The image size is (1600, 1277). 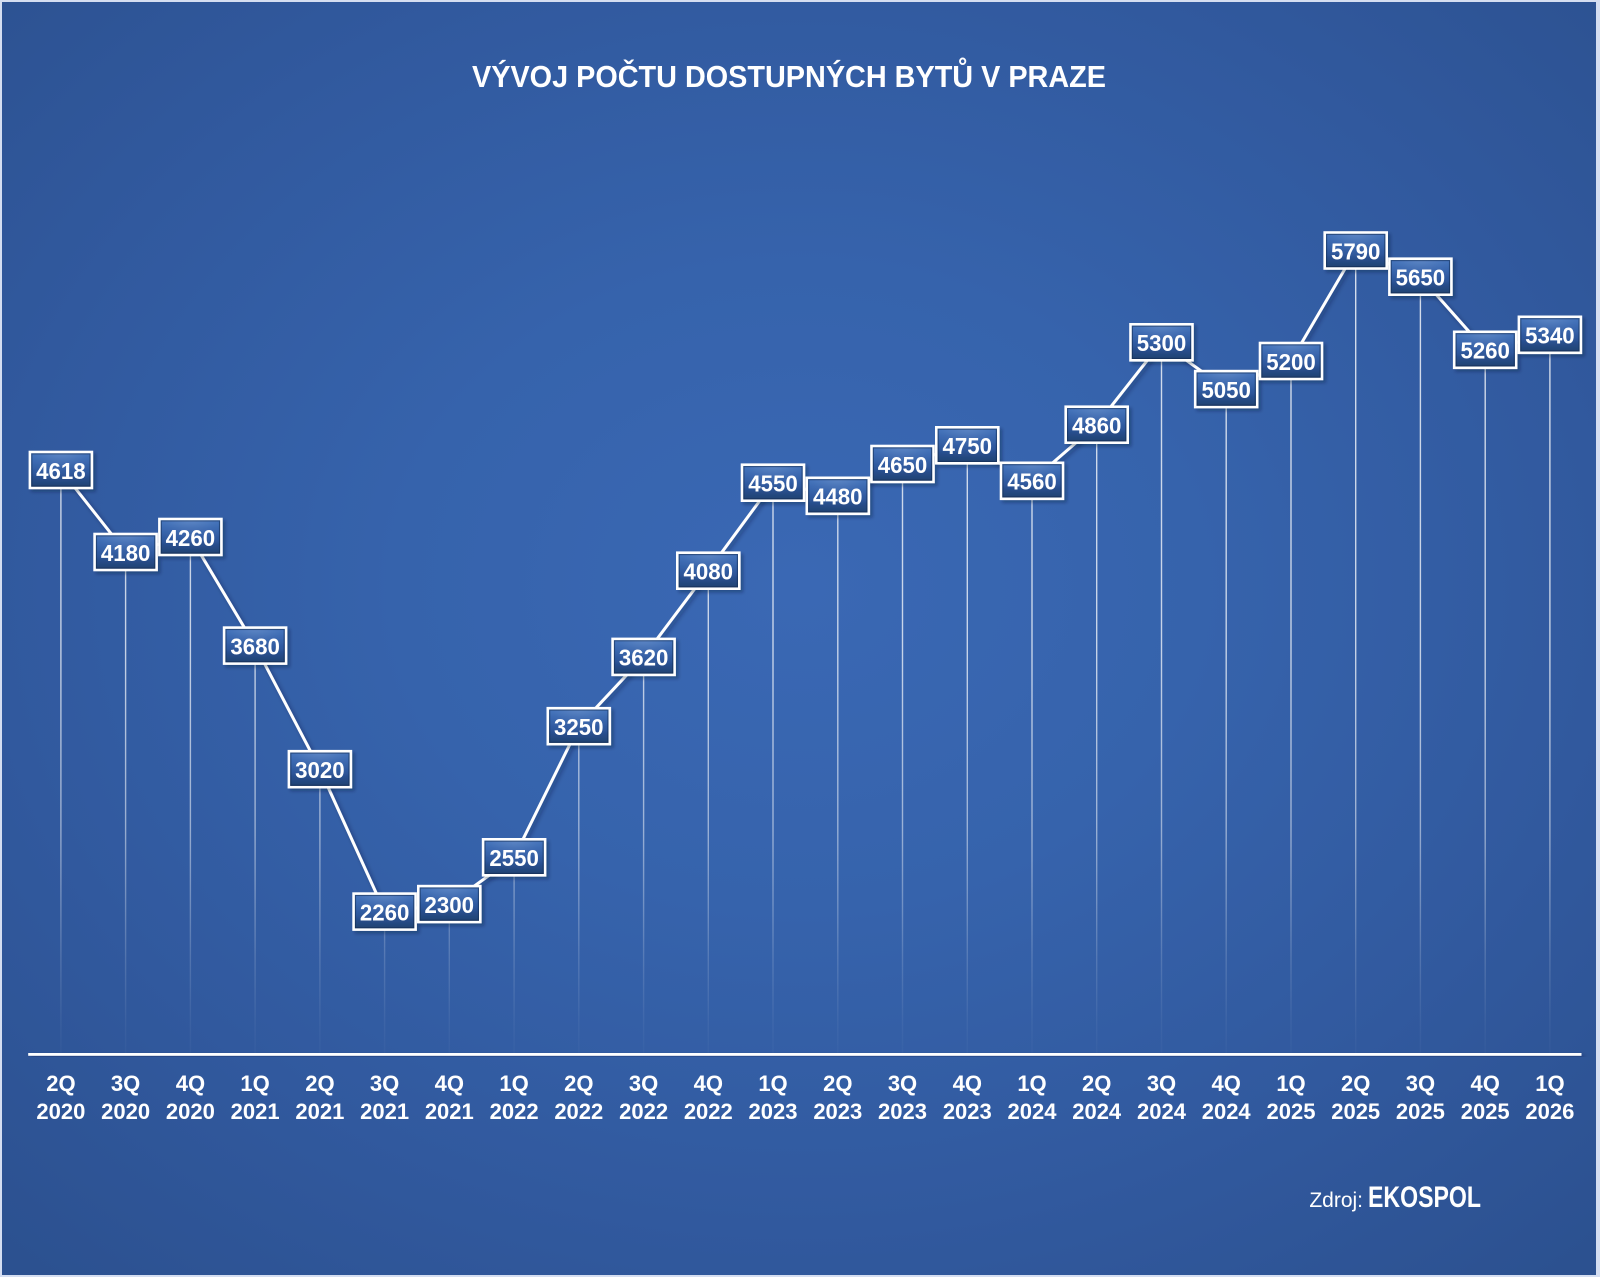 What do you see at coordinates (644, 658) in the screenshot?
I see `svg-text: 3620` at bounding box center [644, 658].